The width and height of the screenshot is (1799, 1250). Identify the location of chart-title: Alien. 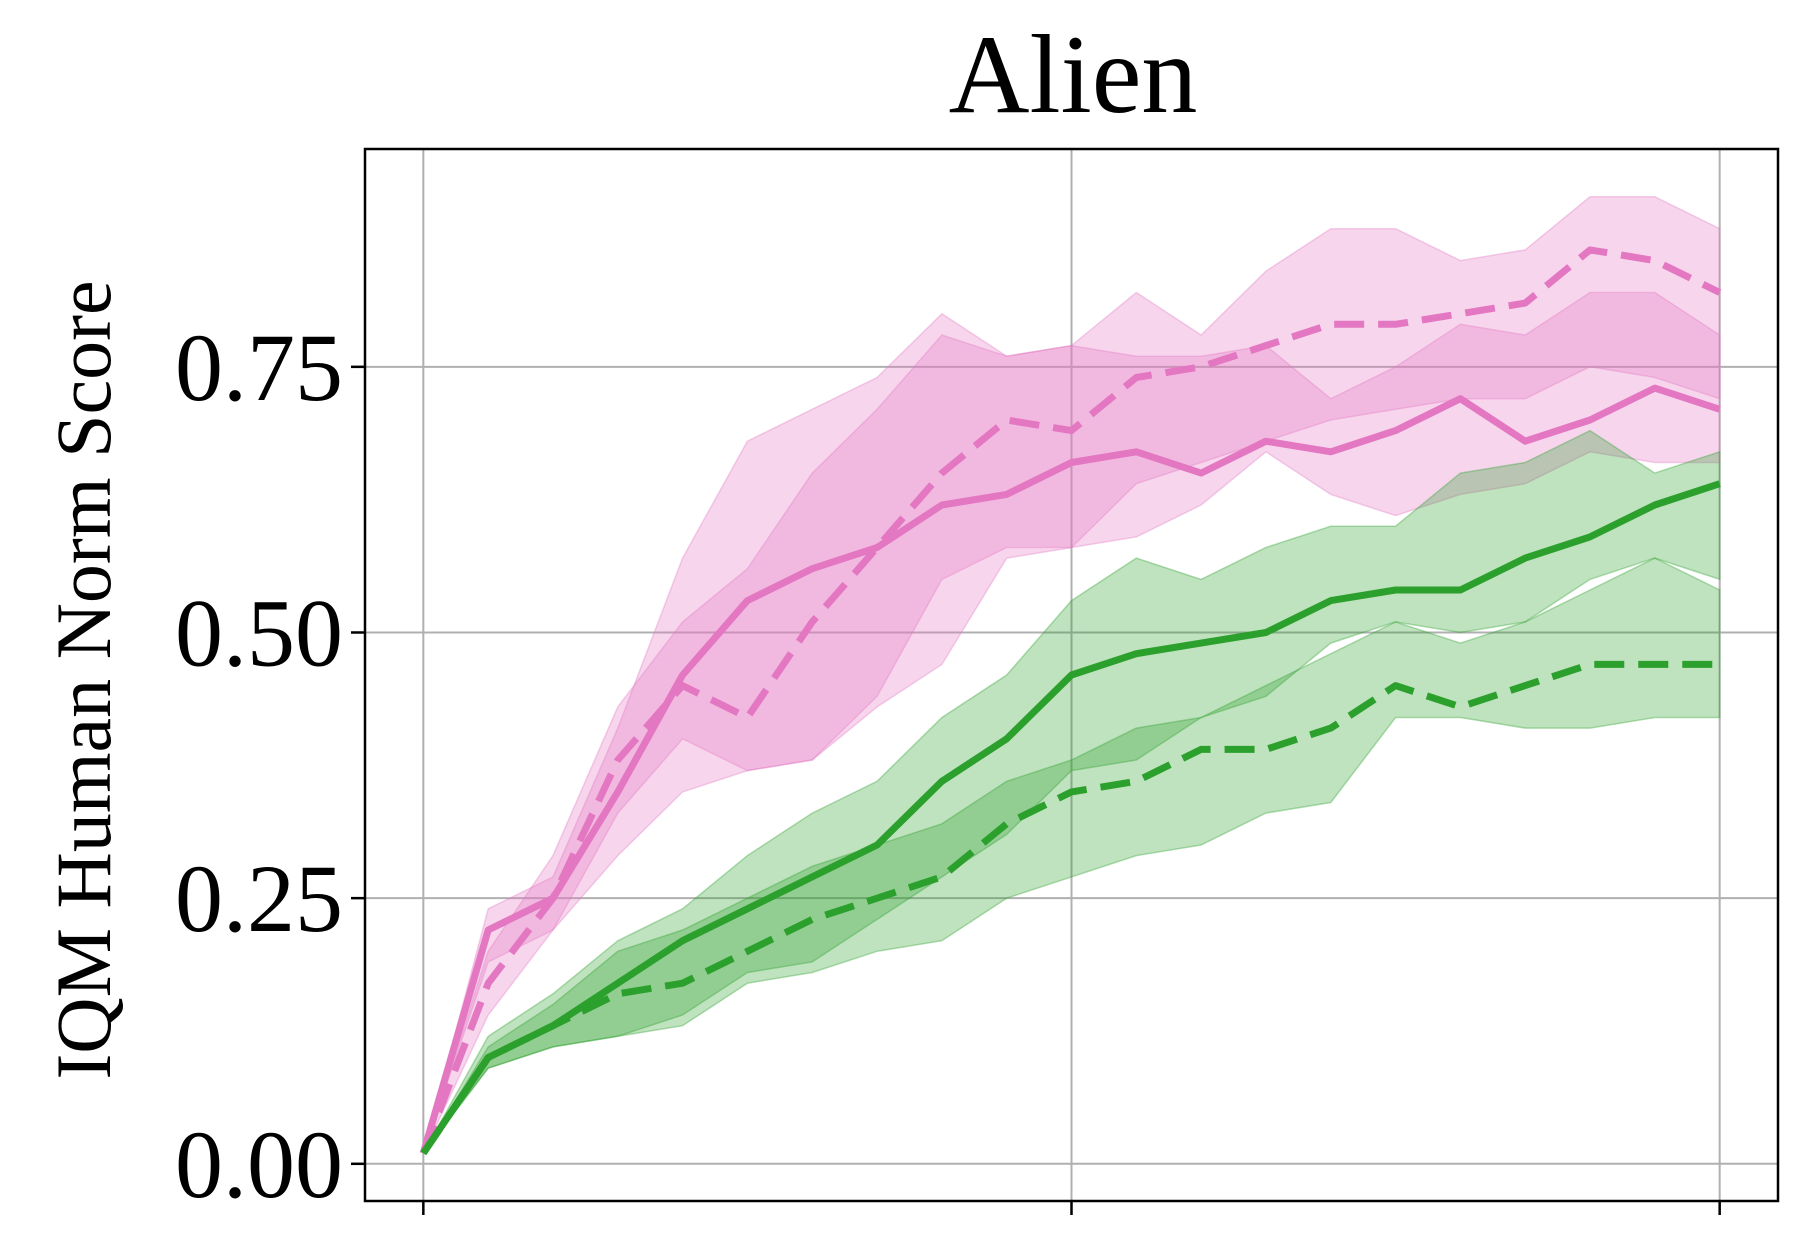
(1073, 75).